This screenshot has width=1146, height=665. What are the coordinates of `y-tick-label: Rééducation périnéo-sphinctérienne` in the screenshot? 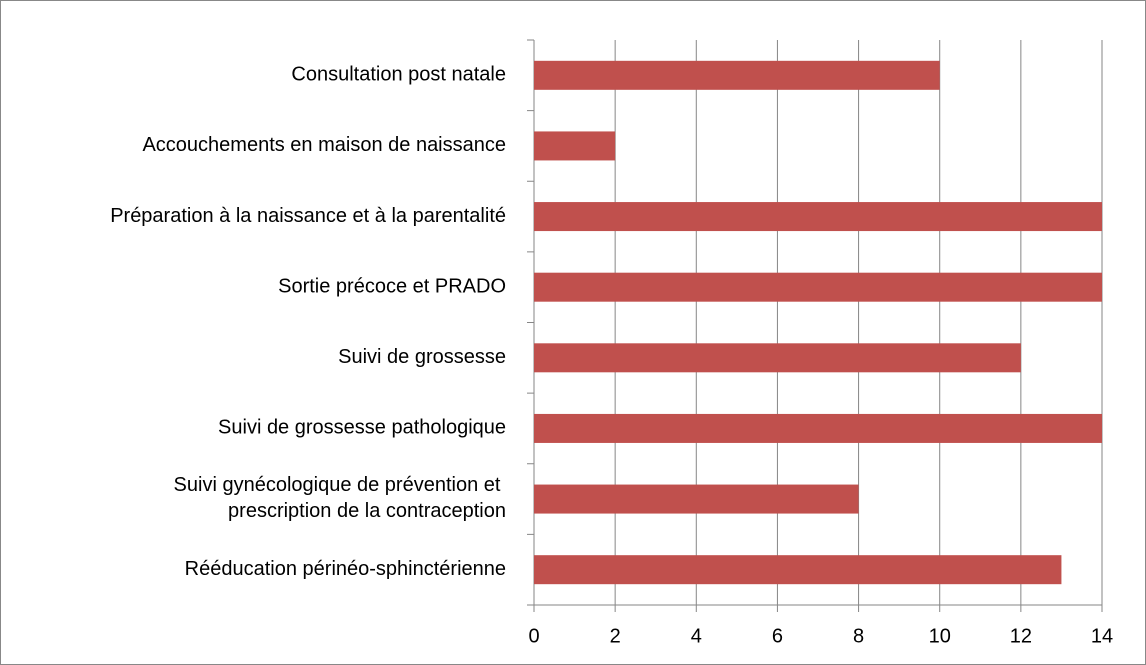 It's located at (345, 569).